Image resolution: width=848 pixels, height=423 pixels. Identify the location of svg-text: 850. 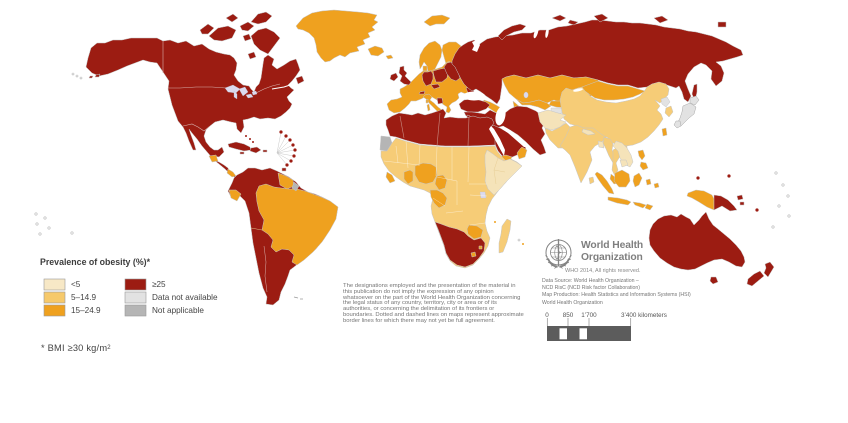
(568, 315).